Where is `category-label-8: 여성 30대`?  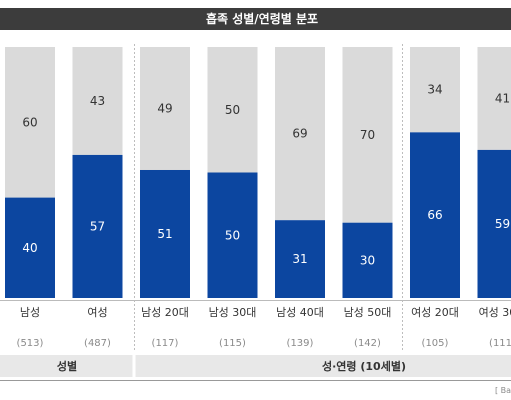 category-label-8: 여성 30대 is located at coordinates (495, 312).